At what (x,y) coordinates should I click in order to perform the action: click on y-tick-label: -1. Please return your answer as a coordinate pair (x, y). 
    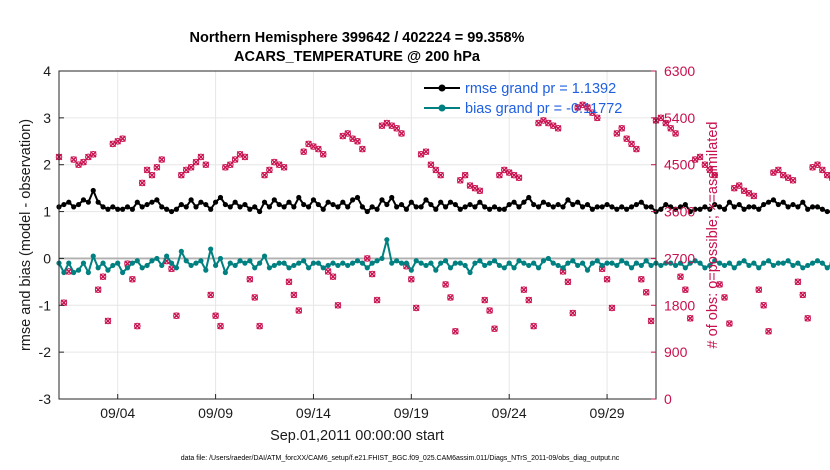
    Looking at the image, I should click on (45, 305).